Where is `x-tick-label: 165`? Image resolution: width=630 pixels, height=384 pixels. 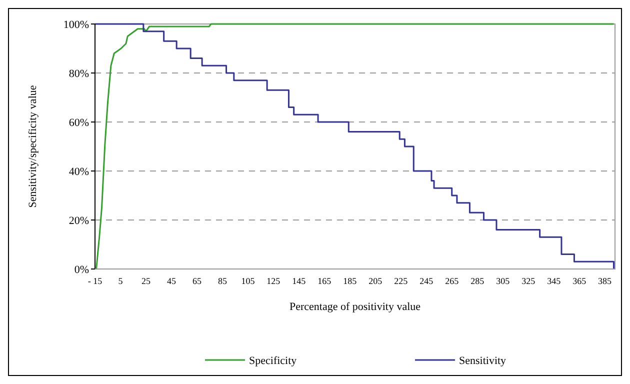 x-tick-label: 165 is located at coordinates (325, 281).